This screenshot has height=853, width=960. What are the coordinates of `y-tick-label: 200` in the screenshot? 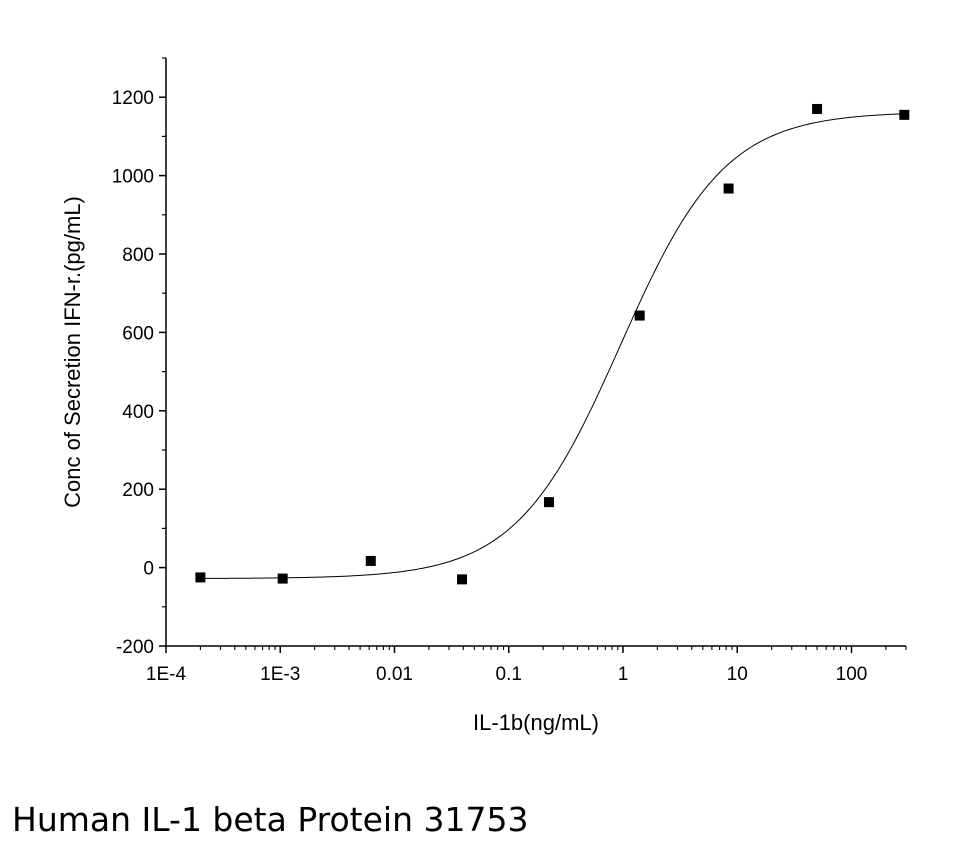 It's located at (138, 490).